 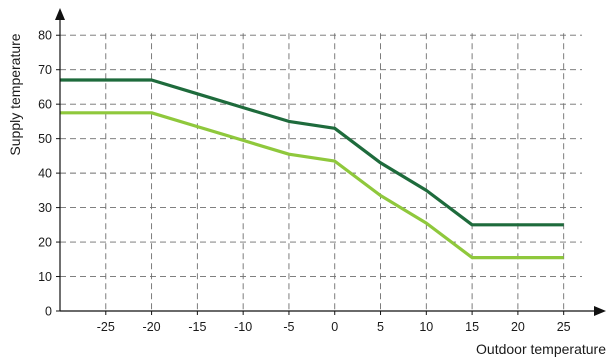 I want to click on y-axis-title: Supply temperature, so click(x=15, y=94).